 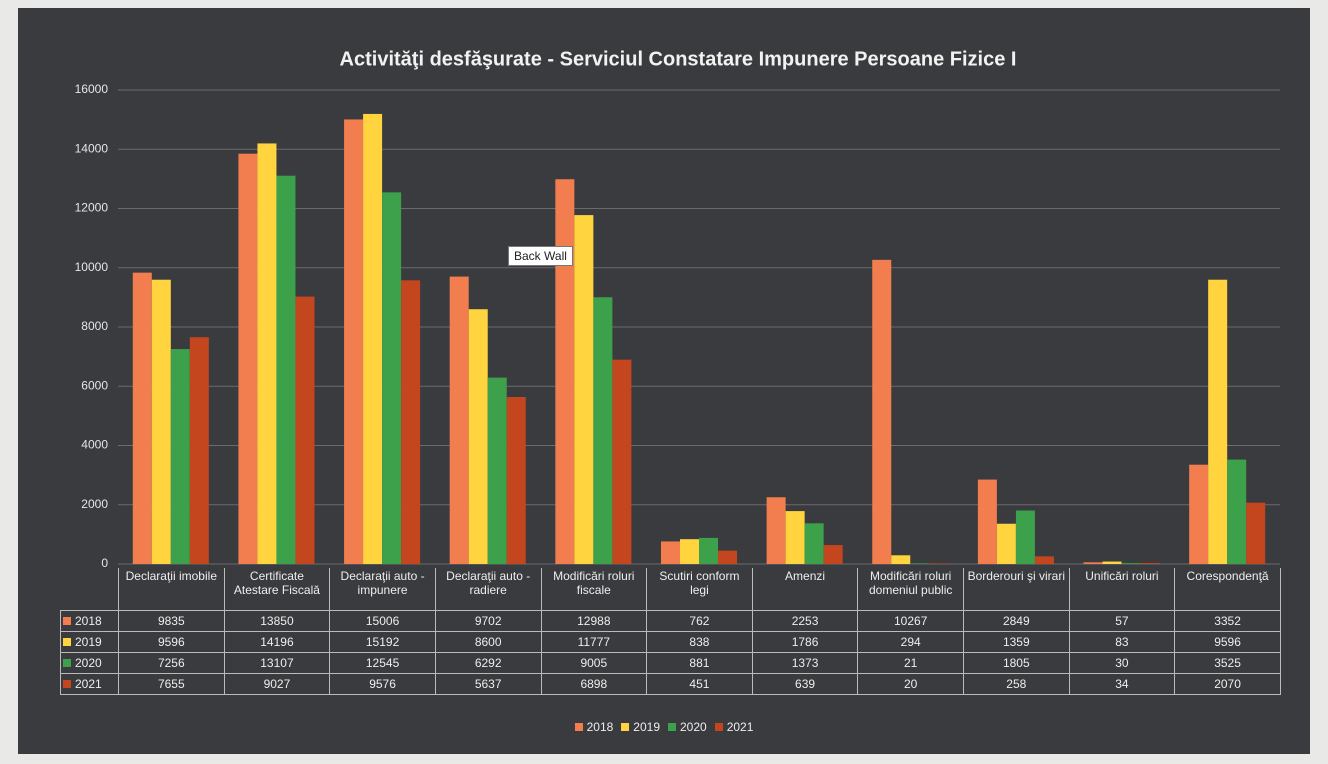 What do you see at coordinates (594, 684) in the screenshot?
I see `table-value: 6898` at bounding box center [594, 684].